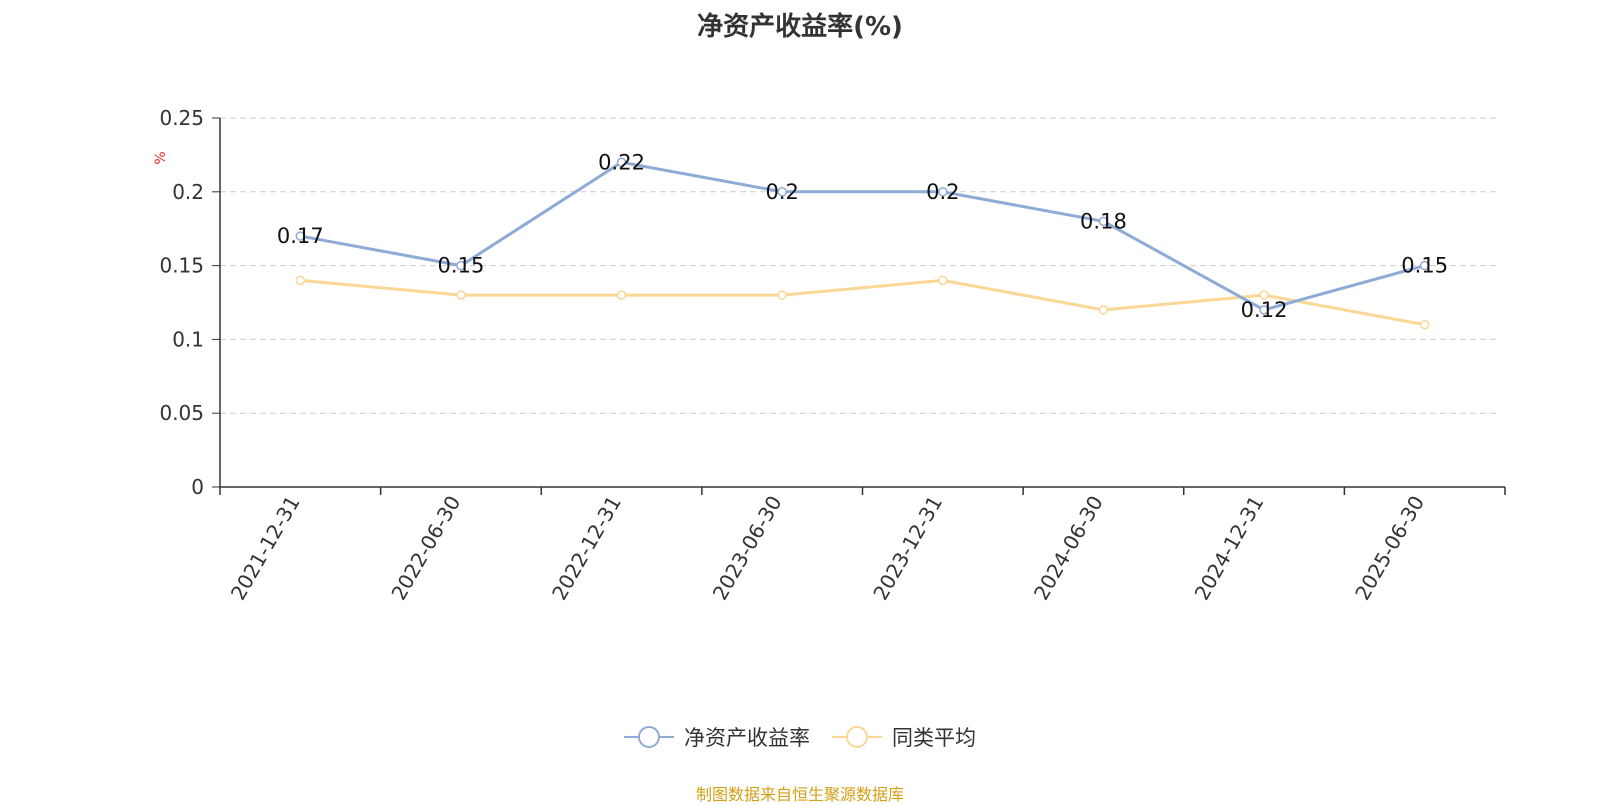  What do you see at coordinates (181, 118) in the screenshot?
I see `y-tick-label: 0.25` at bounding box center [181, 118].